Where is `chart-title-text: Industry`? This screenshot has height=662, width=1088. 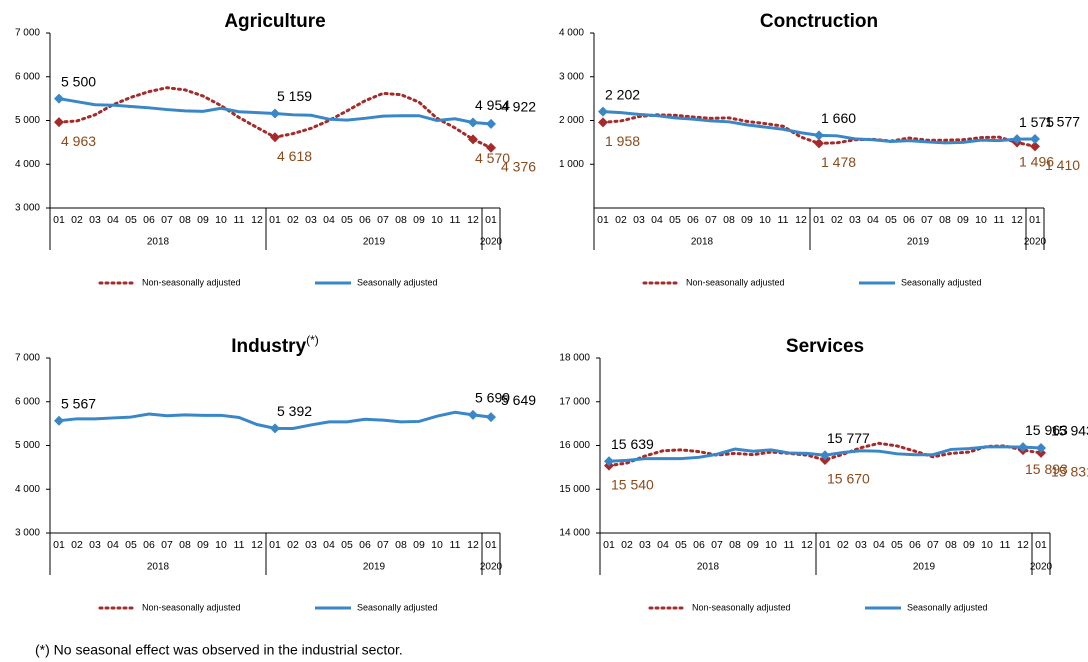 chart-title-text: Industry is located at coordinates (268, 346).